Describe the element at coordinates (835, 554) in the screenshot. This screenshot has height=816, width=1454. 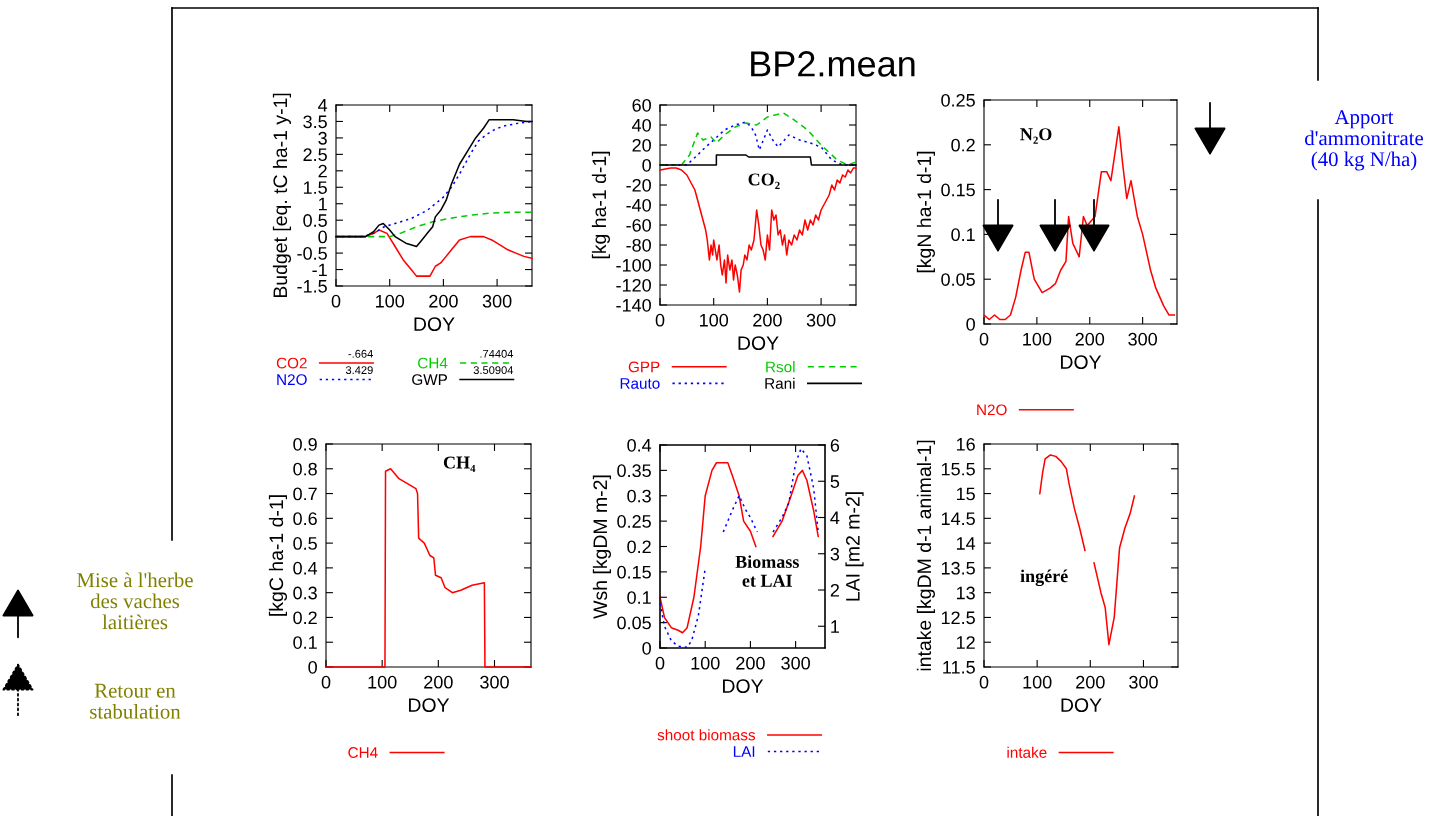
I see `y2-tick-label: 3` at that location.